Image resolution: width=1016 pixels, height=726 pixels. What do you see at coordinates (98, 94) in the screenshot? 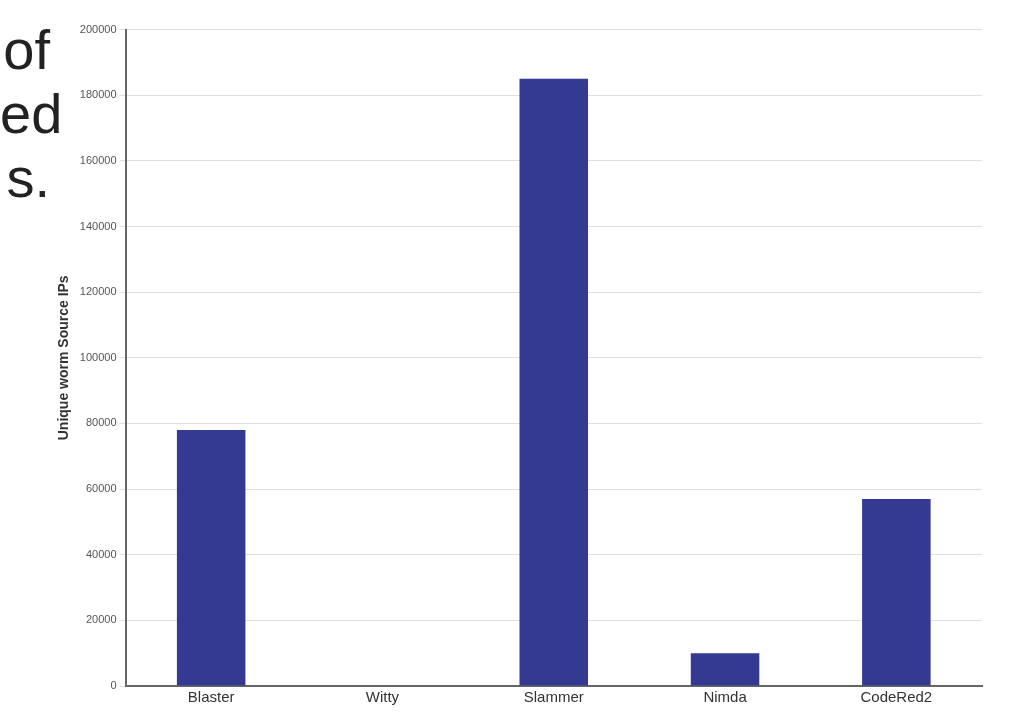
I see `y-tick-label: 180000` at bounding box center [98, 94].